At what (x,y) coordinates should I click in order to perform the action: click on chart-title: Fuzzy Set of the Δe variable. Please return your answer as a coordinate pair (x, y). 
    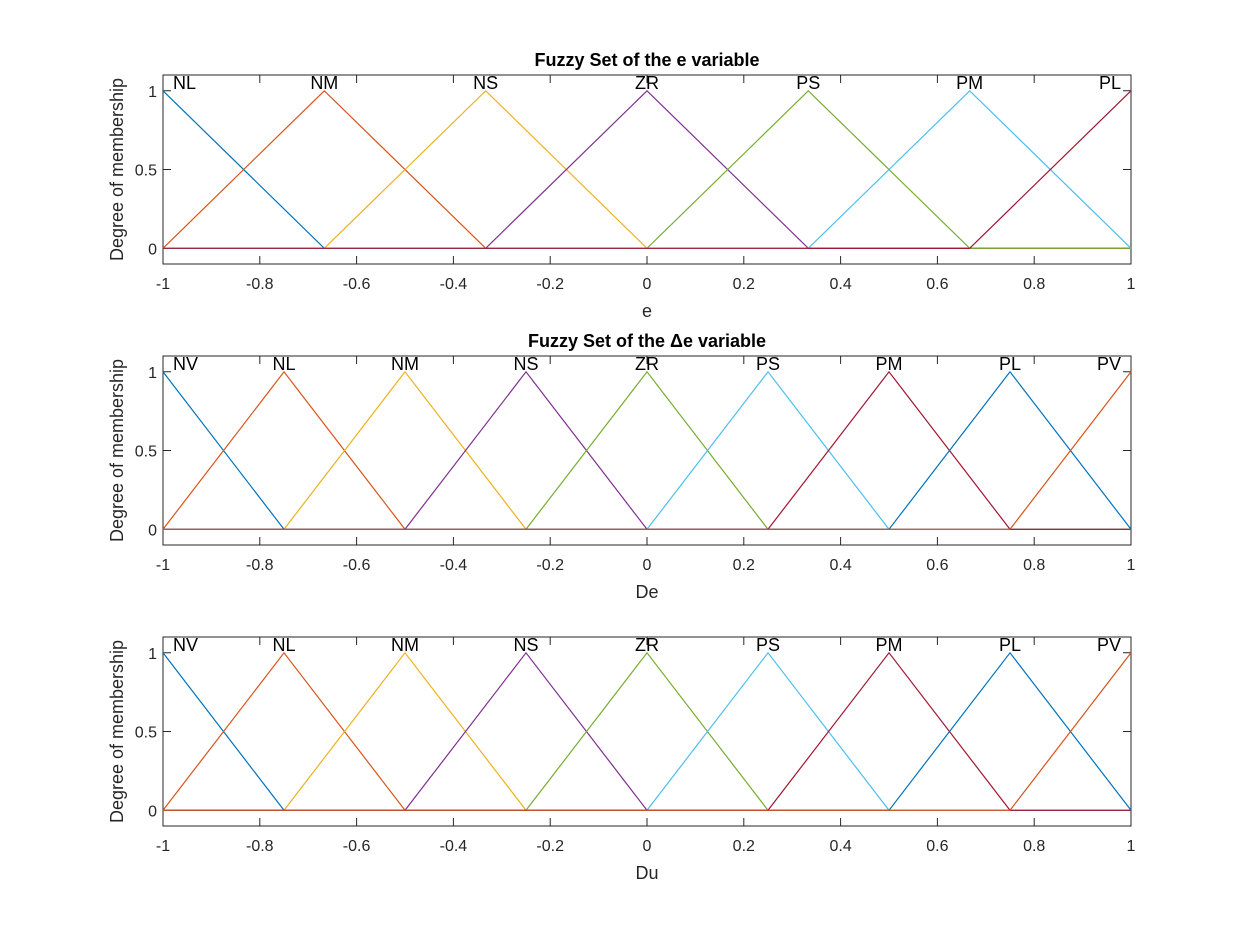
    Looking at the image, I should click on (647, 341).